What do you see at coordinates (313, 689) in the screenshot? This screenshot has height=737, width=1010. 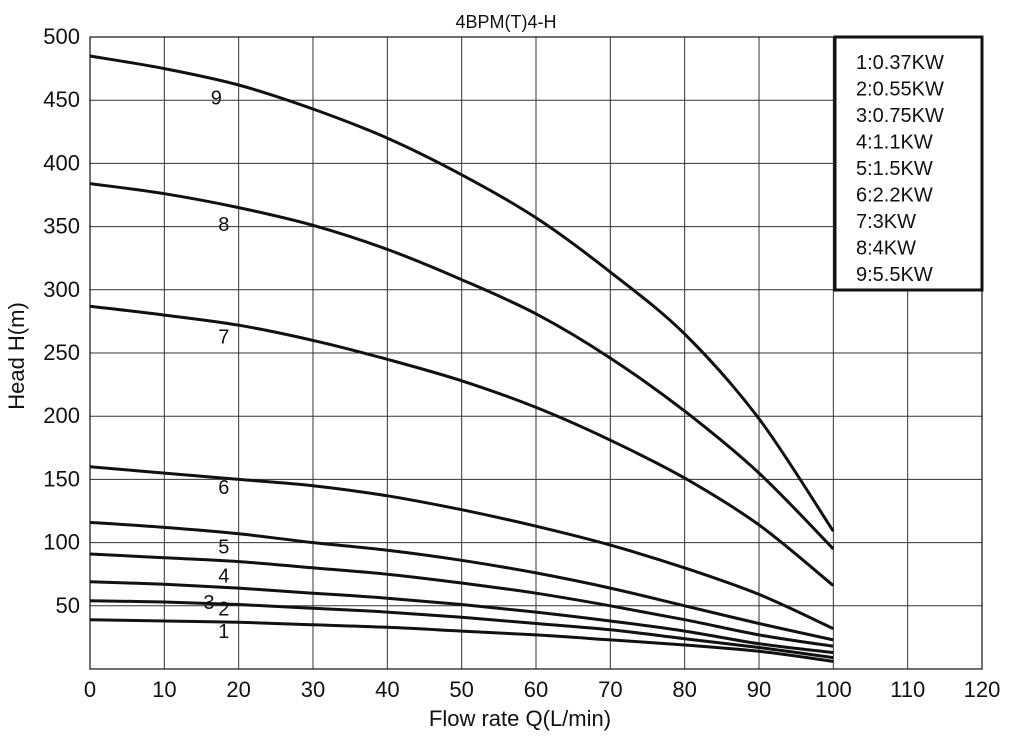 I see `x-tick-label: 30` at bounding box center [313, 689].